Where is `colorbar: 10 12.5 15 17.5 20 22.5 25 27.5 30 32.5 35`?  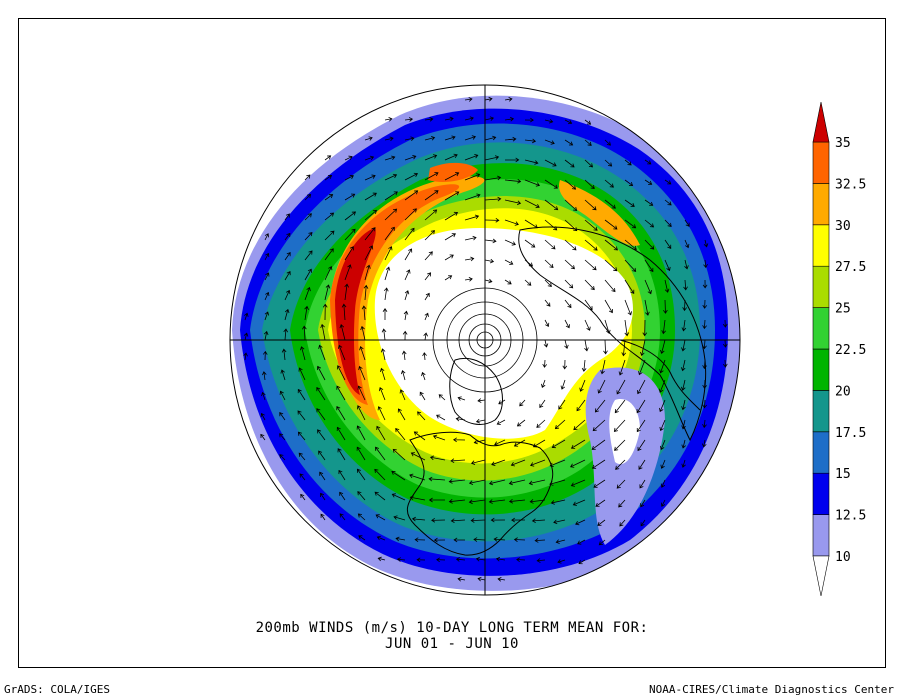
colorbar: 10 12.5 15 17.5 20 22.5 25 27.5 30 32.5 35 is located at coordinates (839, 349).